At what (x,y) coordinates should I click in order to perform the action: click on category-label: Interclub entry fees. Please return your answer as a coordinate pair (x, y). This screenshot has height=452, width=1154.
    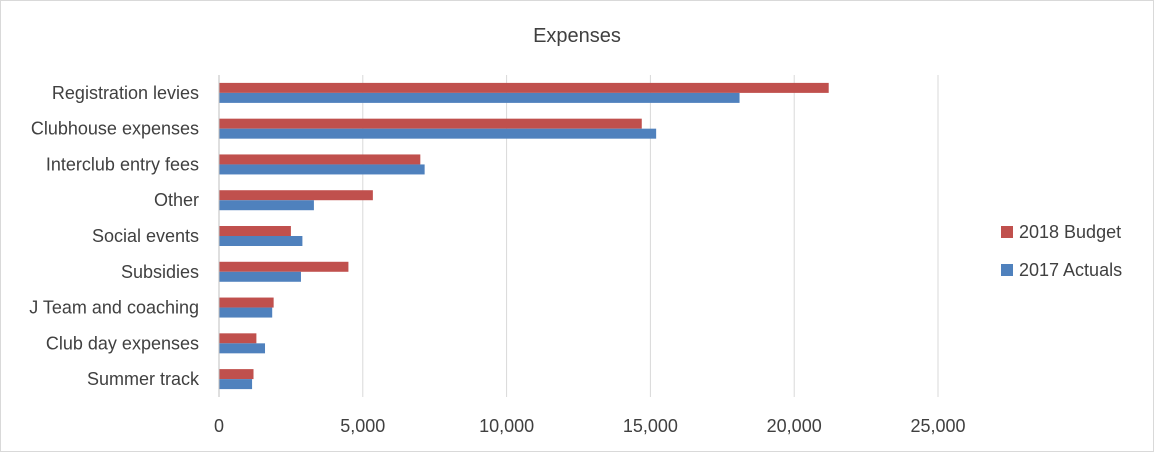
    Looking at the image, I should click on (122, 164).